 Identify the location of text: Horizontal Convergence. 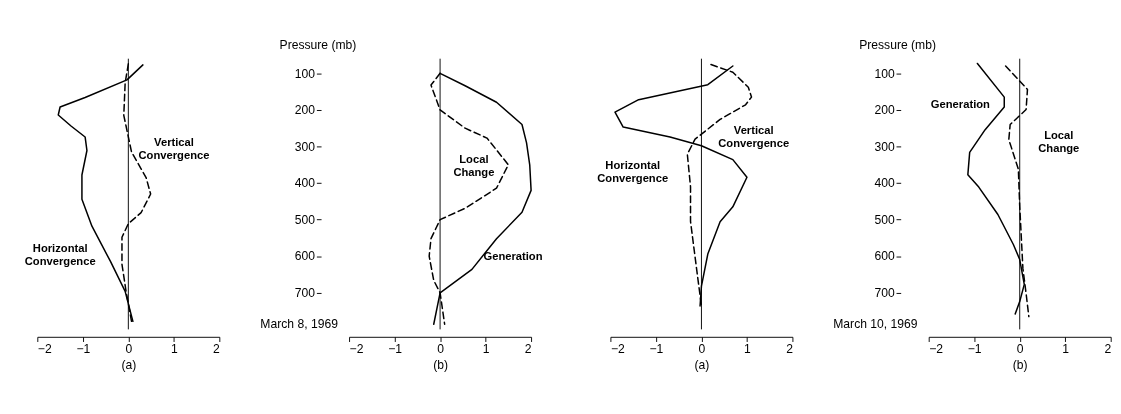
(633, 171).